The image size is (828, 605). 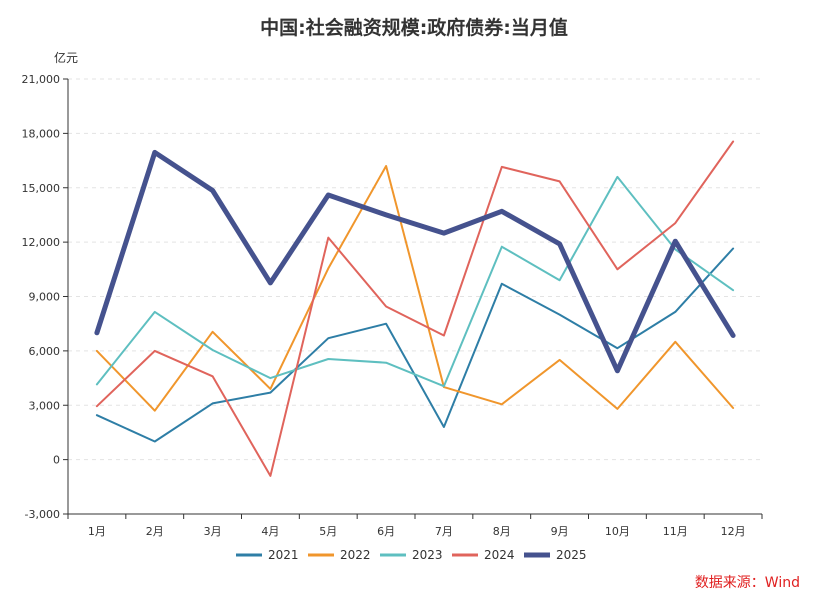 What do you see at coordinates (41, 133) in the screenshot?
I see `y-tick-label: 18,000` at bounding box center [41, 133].